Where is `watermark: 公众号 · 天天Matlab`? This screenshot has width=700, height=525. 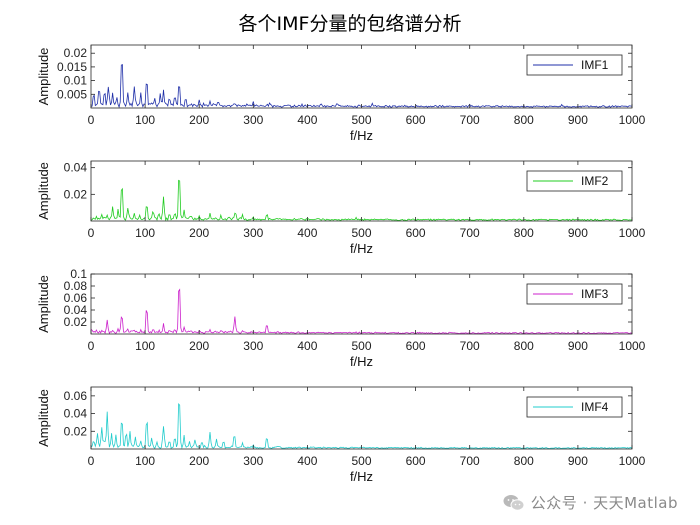
watermark: 公众号 · 天天Matlab is located at coordinates (590, 502).